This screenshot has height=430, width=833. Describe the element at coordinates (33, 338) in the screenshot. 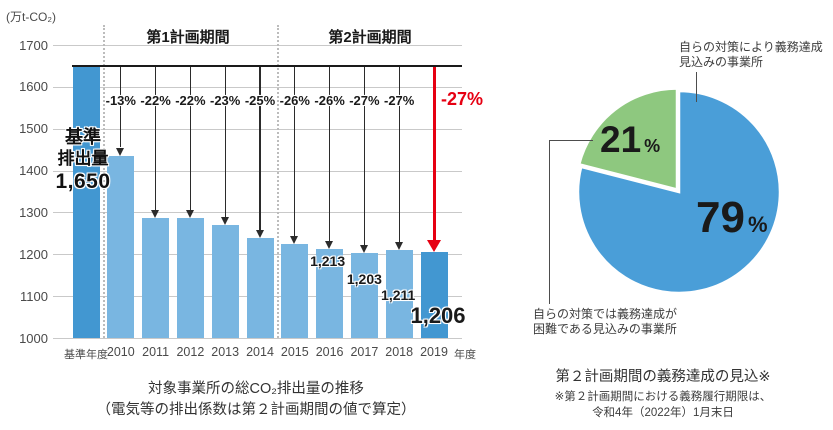

I see `y-tick-label-1000: 1000` at that location.